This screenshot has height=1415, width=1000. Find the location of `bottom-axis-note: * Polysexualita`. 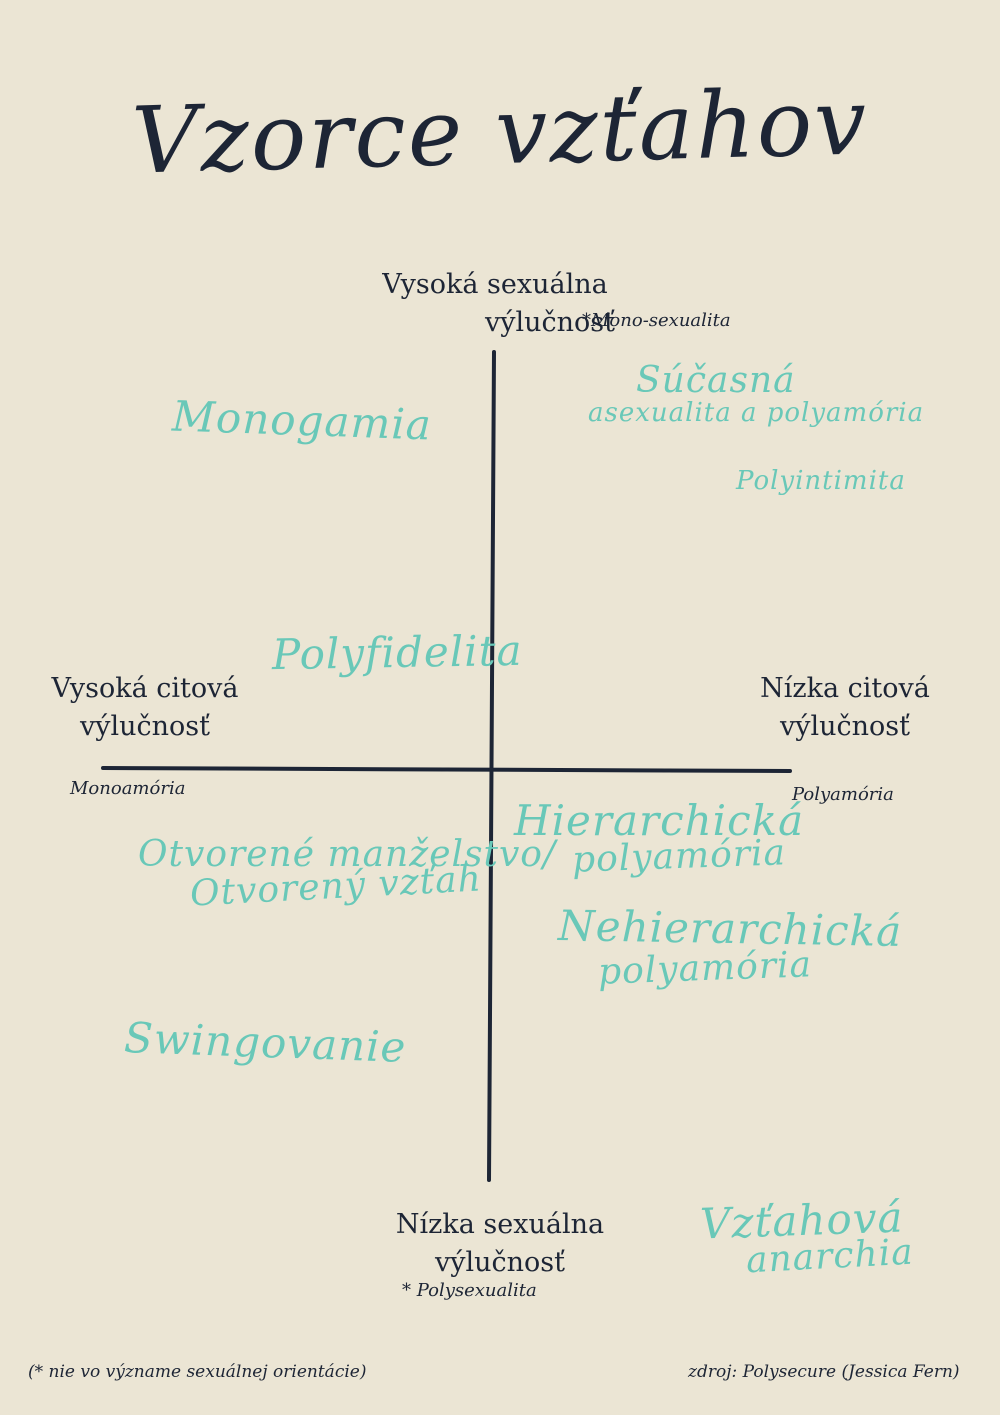

bottom-axis-note: * Polysexualita is located at coordinates (469, 1290).